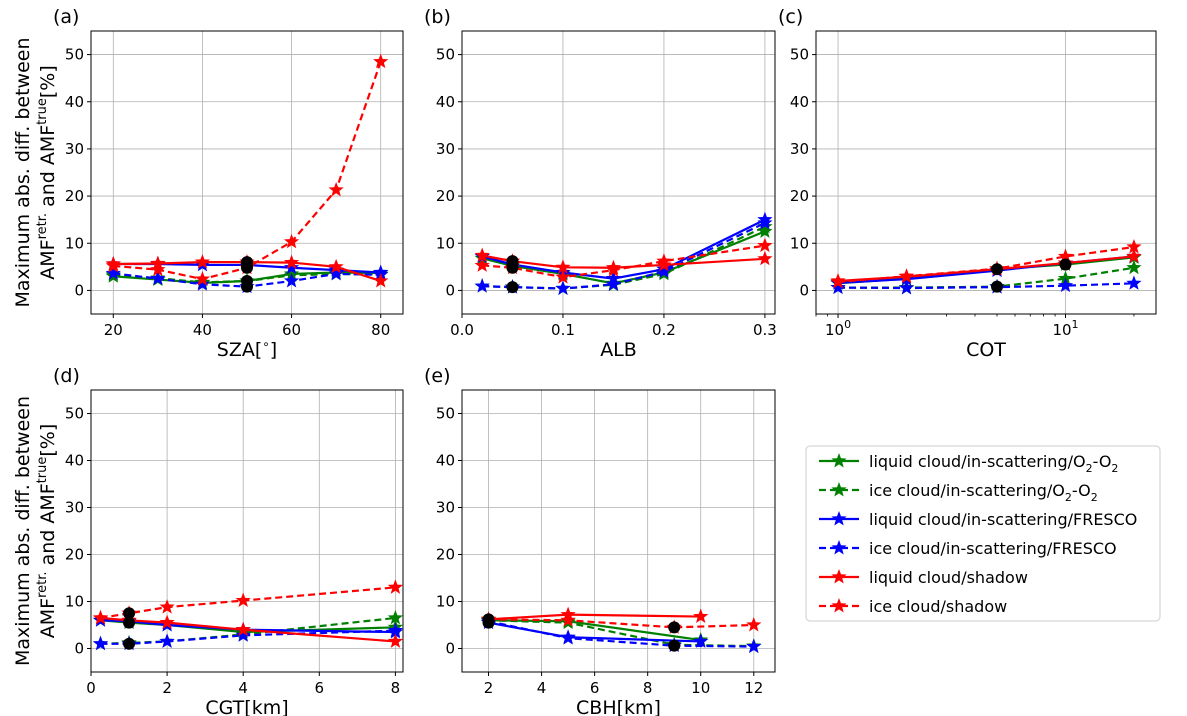 This screenshot has height=716, width=1187. What do you see at coordinates (977, 461) in the screenshot?
I see `legend-label-text: liquid cloud/in-scattering/O` at bounding box center [977, 461].